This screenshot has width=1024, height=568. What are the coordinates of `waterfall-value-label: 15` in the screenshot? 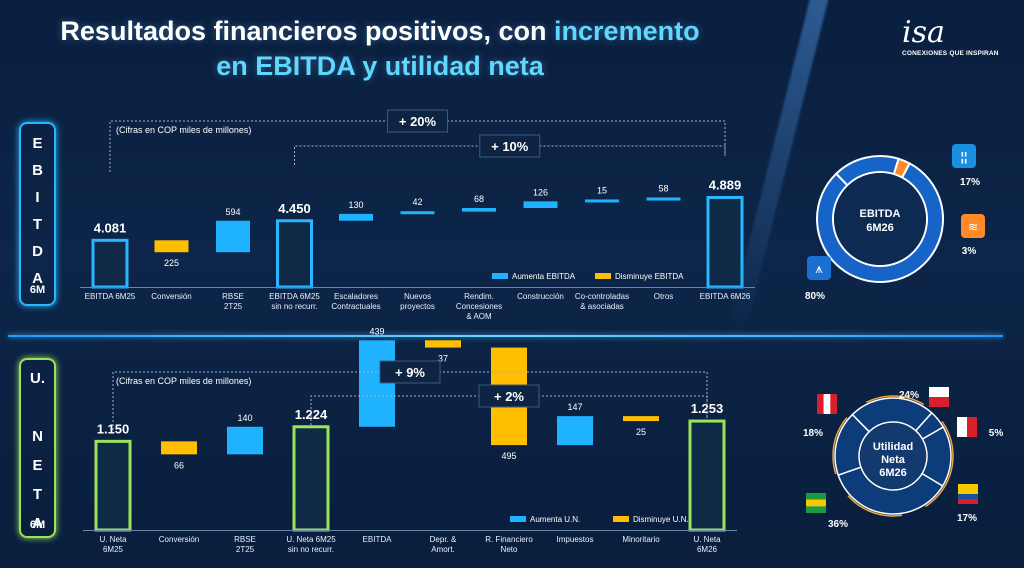 It's located at (602, 190).